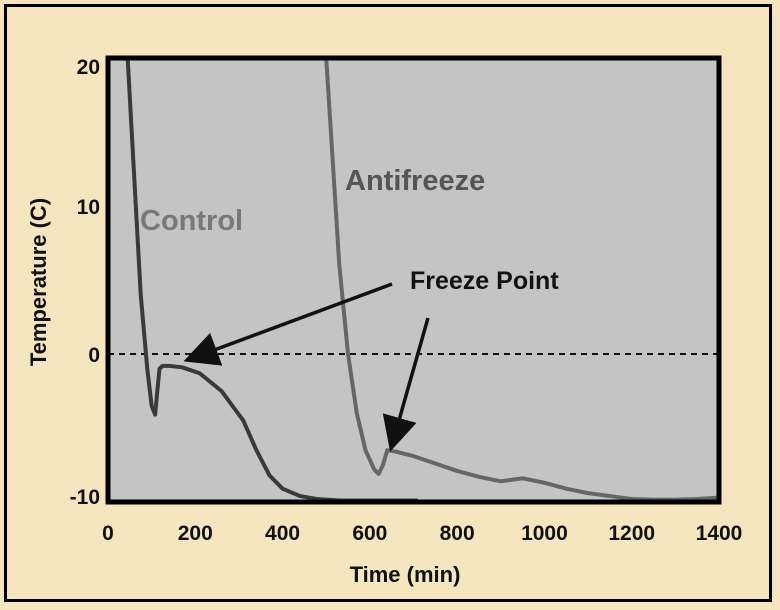  I want to click on y-tick-label: -10, so click(85, 497).